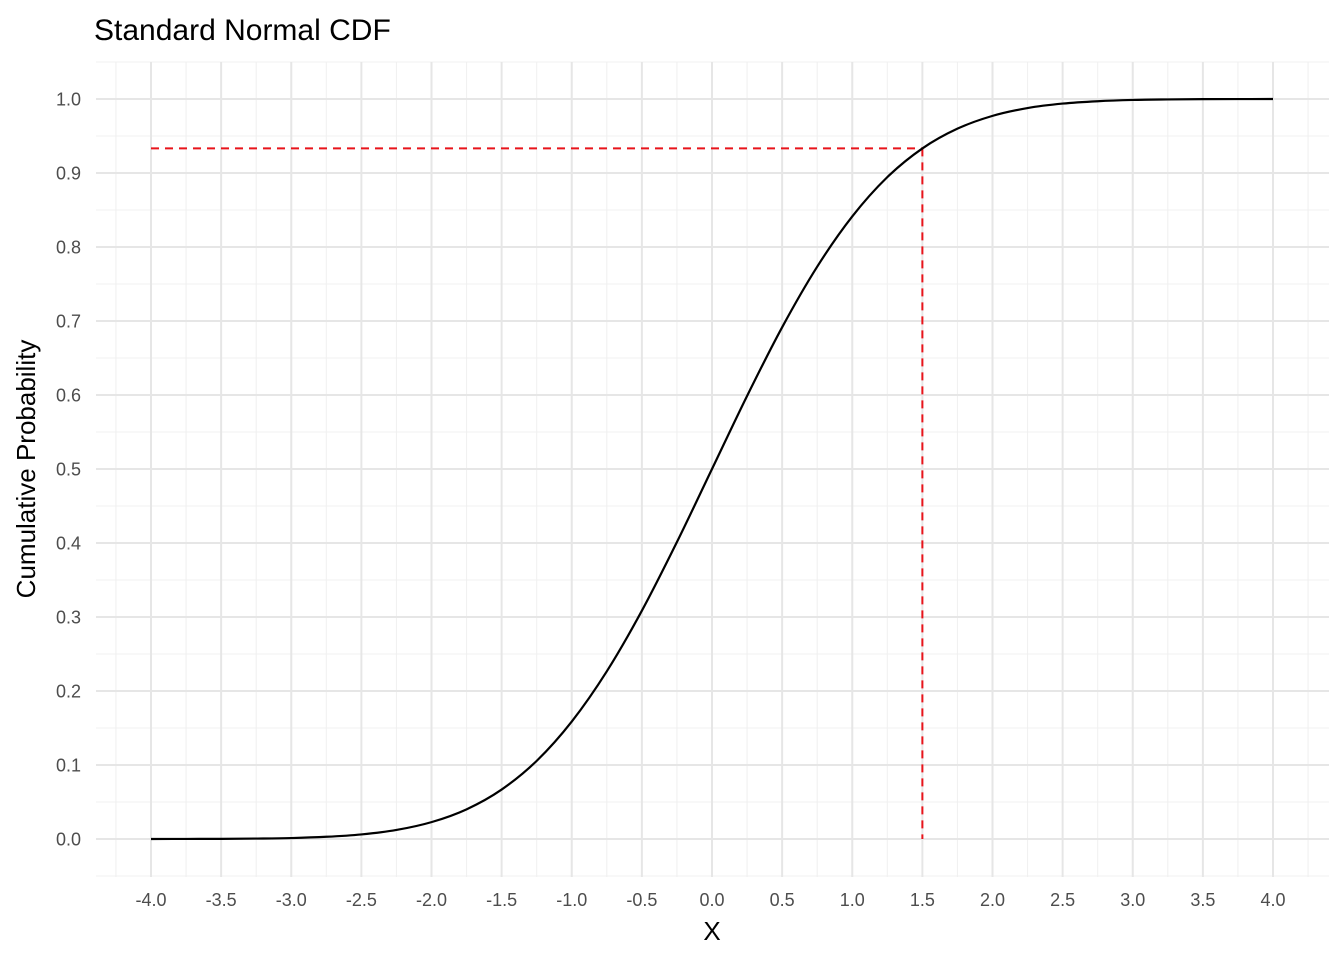 The height and width of the screenshot is (960, 1344). What do you see at coordinates (782, 900) in the screenshot?
I see `x-tick-label: 0.5` at bounding box center [782, 900].